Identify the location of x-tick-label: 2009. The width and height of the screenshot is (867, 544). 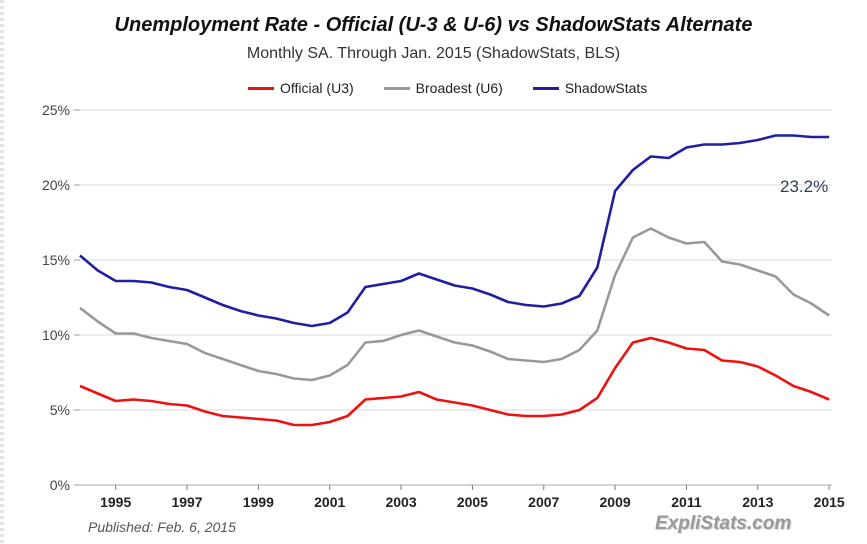
(615, 502).